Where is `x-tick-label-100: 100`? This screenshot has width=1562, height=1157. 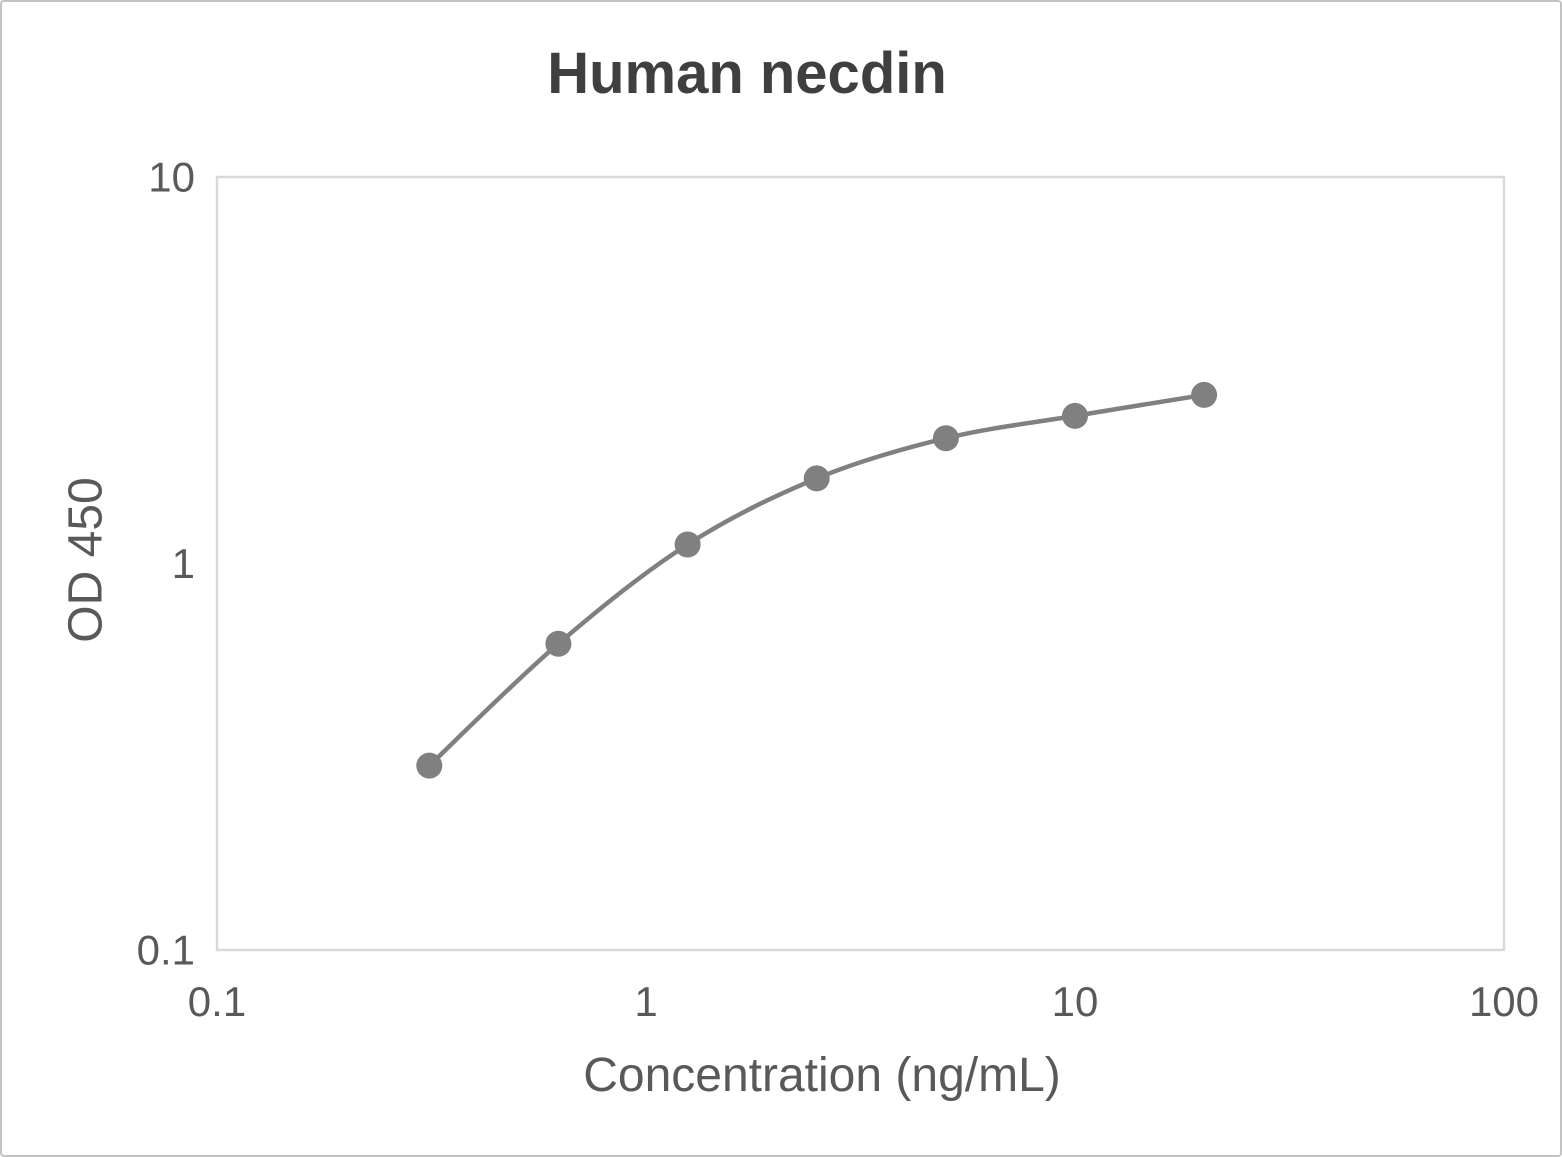 x-tick-label-100: 100 is located at coordinates (1504, 1001).